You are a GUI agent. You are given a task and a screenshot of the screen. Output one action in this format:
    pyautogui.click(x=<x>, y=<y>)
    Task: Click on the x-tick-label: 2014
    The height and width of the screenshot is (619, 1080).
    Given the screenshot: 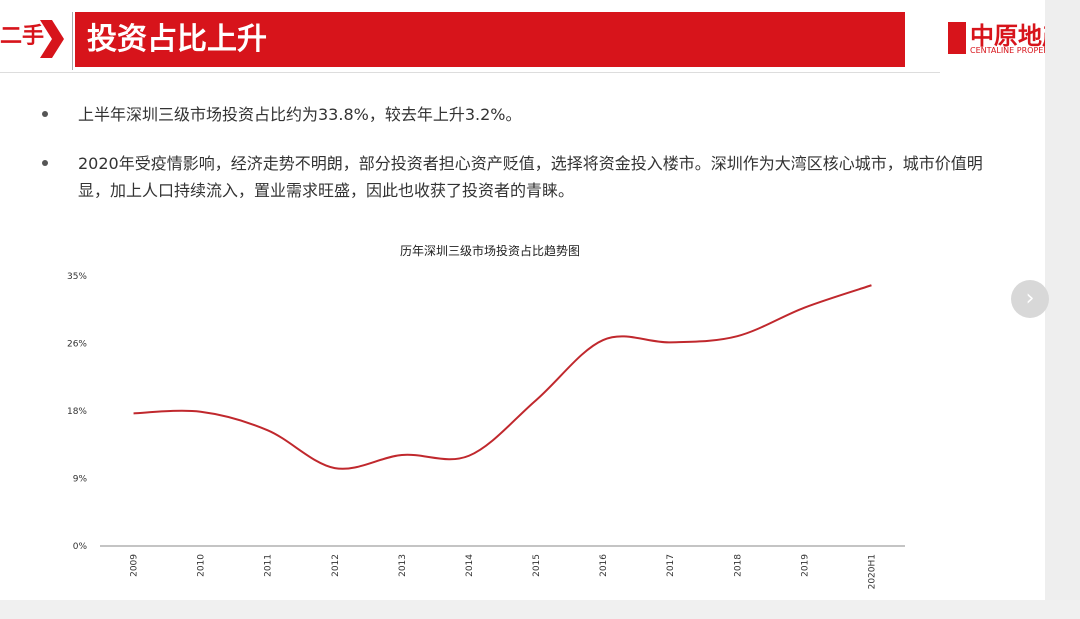 What is the action you would take?
    pyautogui.click(x=470, y=565)
    